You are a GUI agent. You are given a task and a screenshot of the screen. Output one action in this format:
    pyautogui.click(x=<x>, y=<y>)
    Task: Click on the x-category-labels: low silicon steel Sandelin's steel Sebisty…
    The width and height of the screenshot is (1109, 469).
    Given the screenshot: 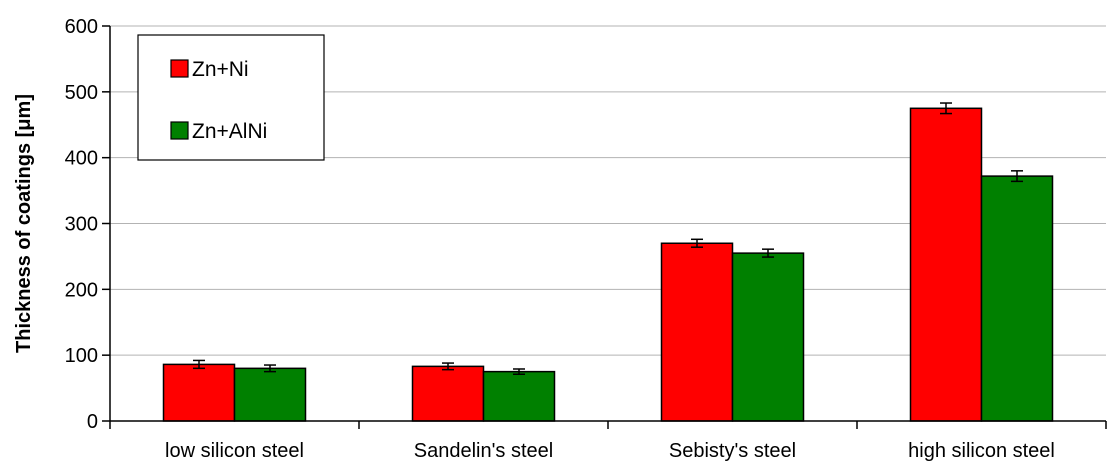 What is the action you would take?
    pyautogui.click(x=610, y=451)
    